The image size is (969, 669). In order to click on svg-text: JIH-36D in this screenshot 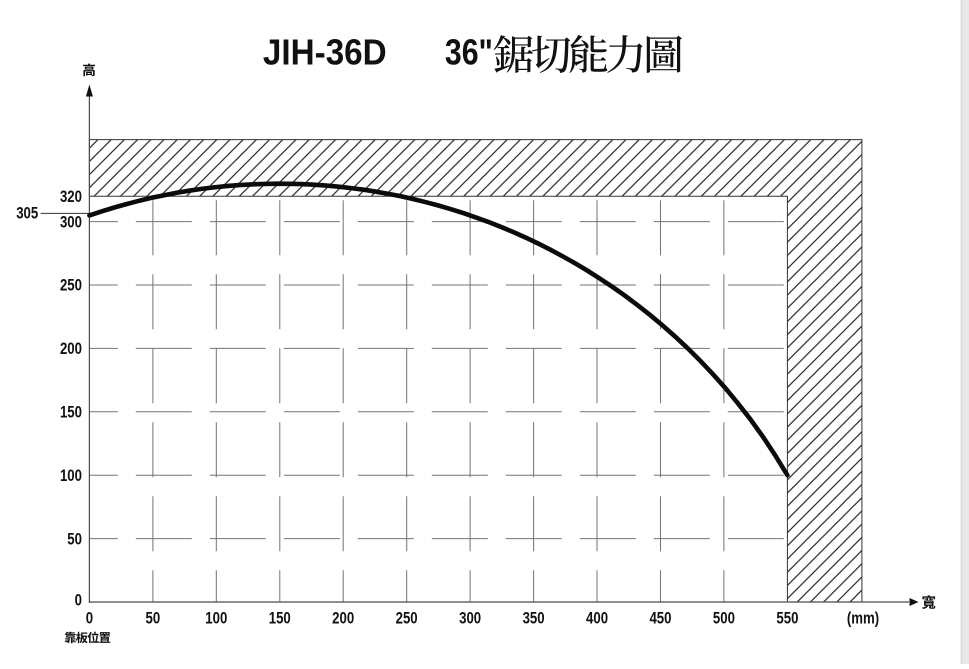, I will do `click(325, 52)`.